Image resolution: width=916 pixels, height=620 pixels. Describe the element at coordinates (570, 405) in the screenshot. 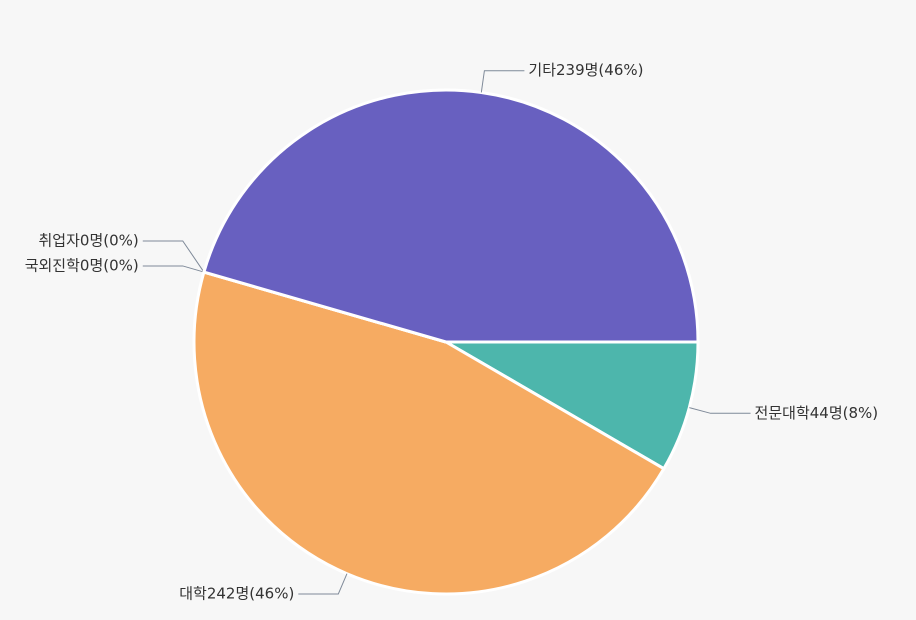

I see `pie-slice` at that location.